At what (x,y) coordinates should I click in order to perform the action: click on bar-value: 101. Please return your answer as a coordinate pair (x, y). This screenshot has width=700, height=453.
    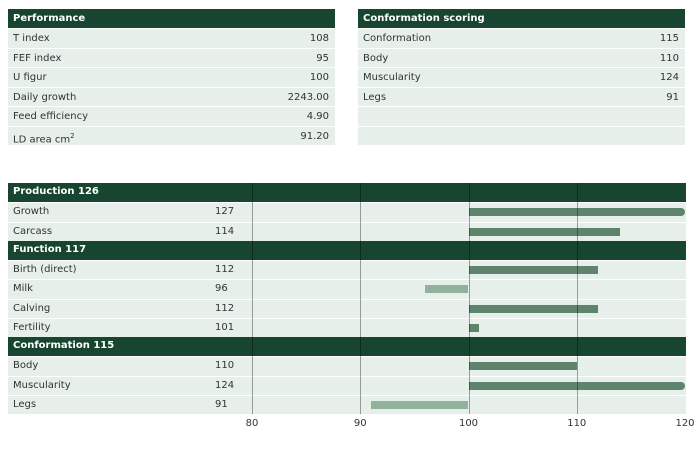
    Looking at the image, I should click on (225, 327).